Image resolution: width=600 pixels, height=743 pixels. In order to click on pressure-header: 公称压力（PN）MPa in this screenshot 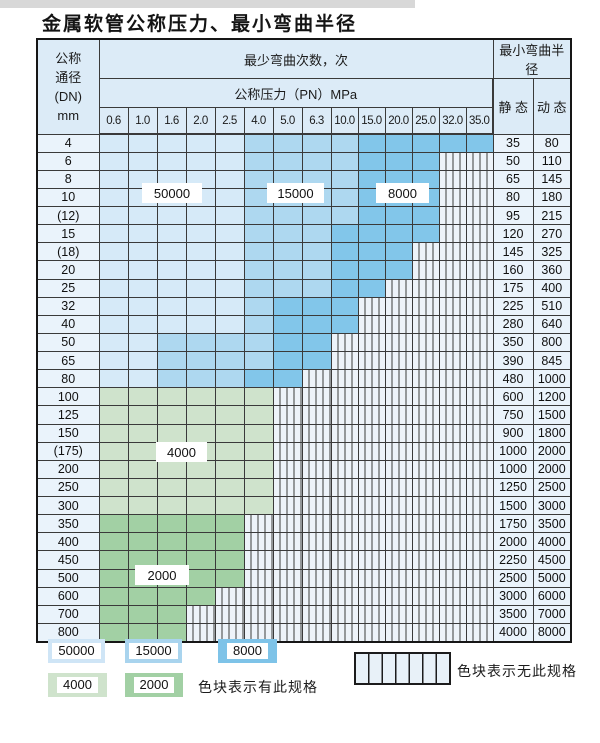, I will do `click(296, 93)`.